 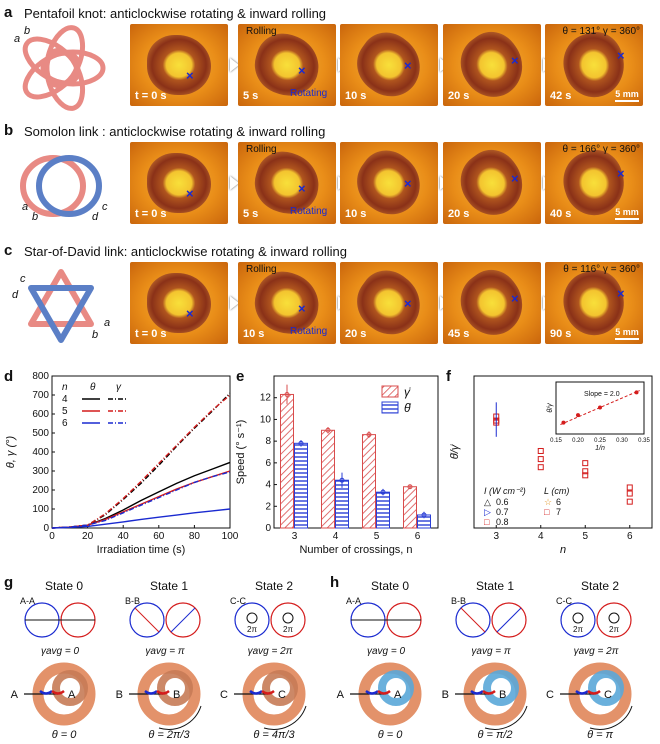 What do you see at coordinates (386, 651) in the screenshot?
I see `gamma-avg-label: γavg = 0` at bounding box center [386, 651].